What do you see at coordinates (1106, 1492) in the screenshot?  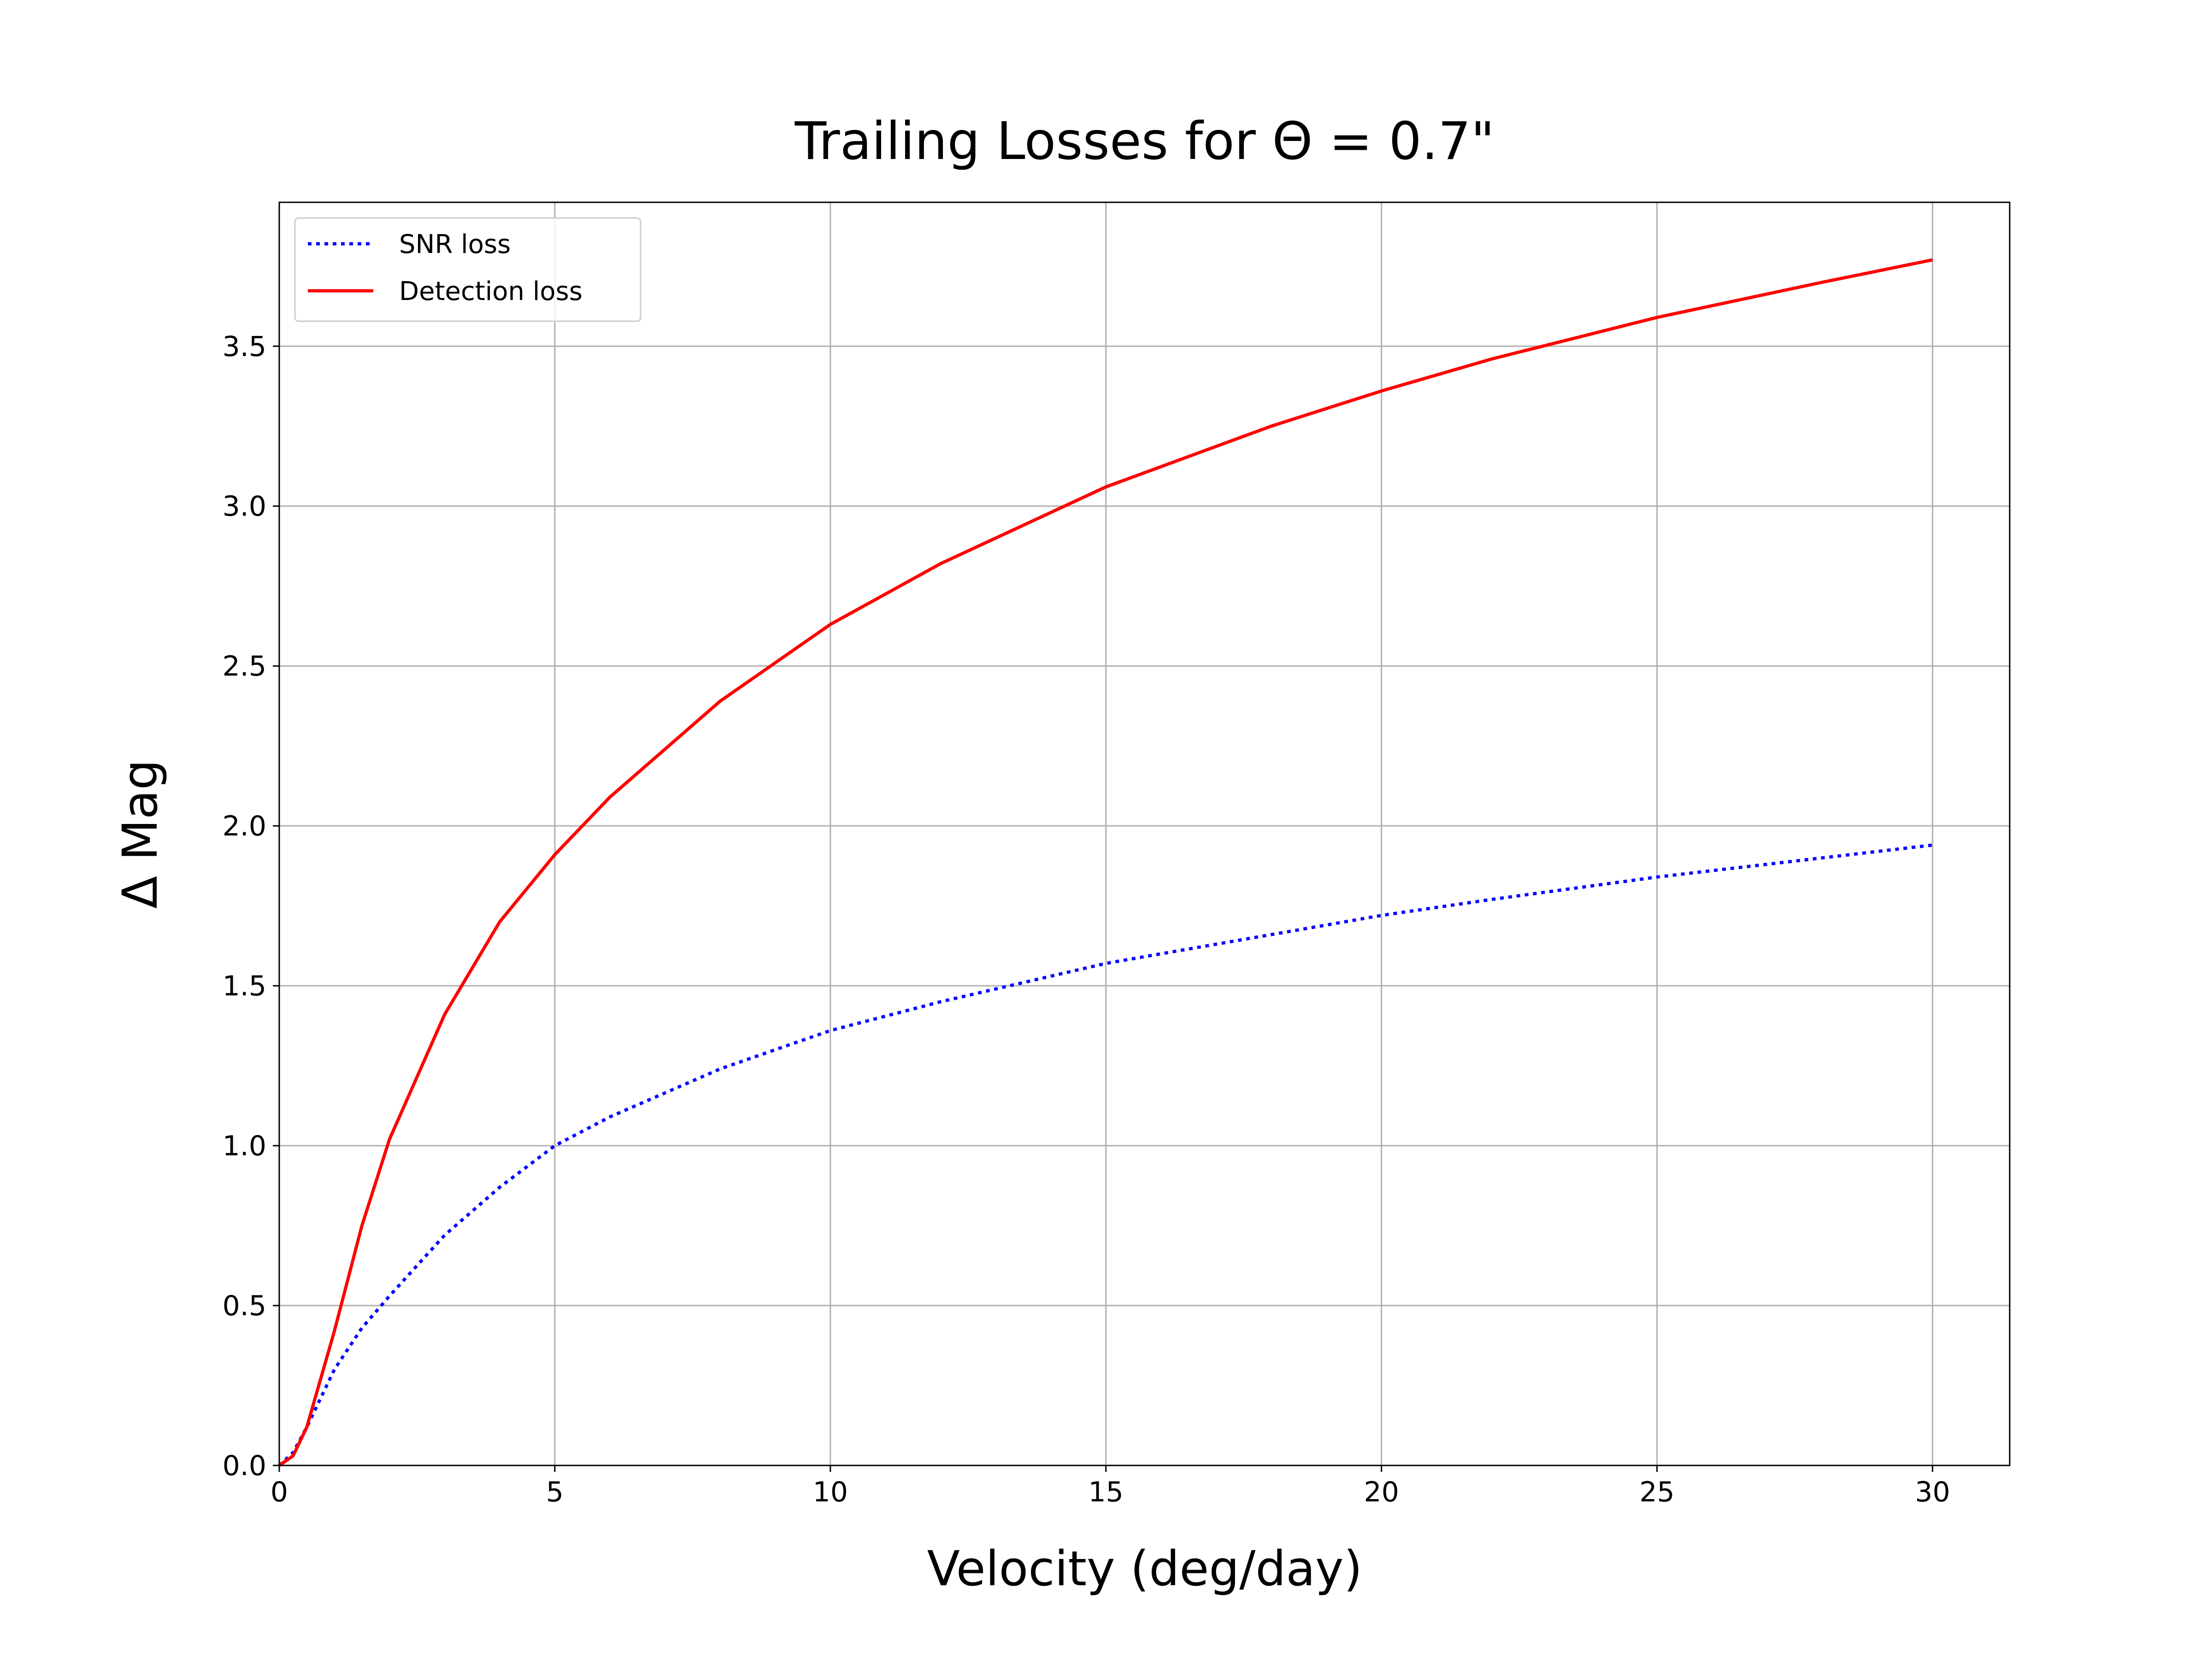 I see `x-tick-label: 15` at bounding box center [1106, 1492].